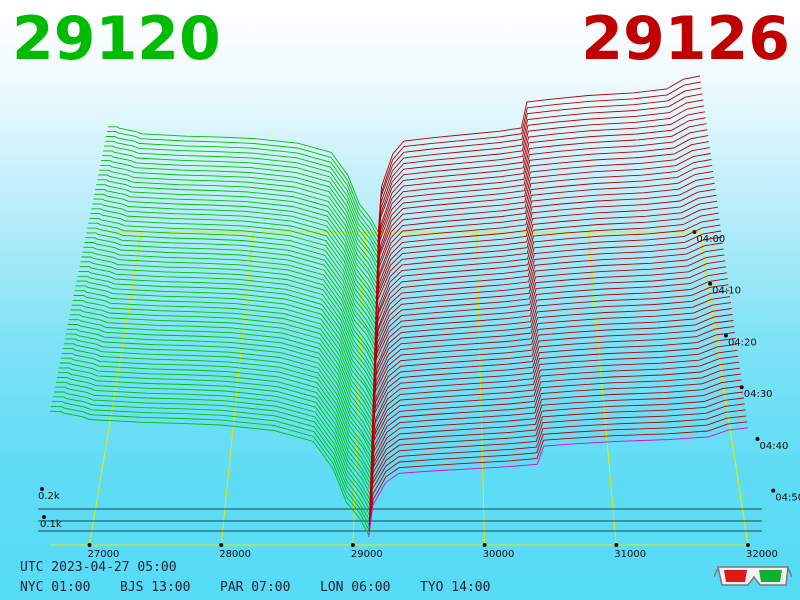  What do you see at coordinates (51, 524) in the screenshot?
I see `amount-tick-label: 0.1k` at bounding box center [51, 524].